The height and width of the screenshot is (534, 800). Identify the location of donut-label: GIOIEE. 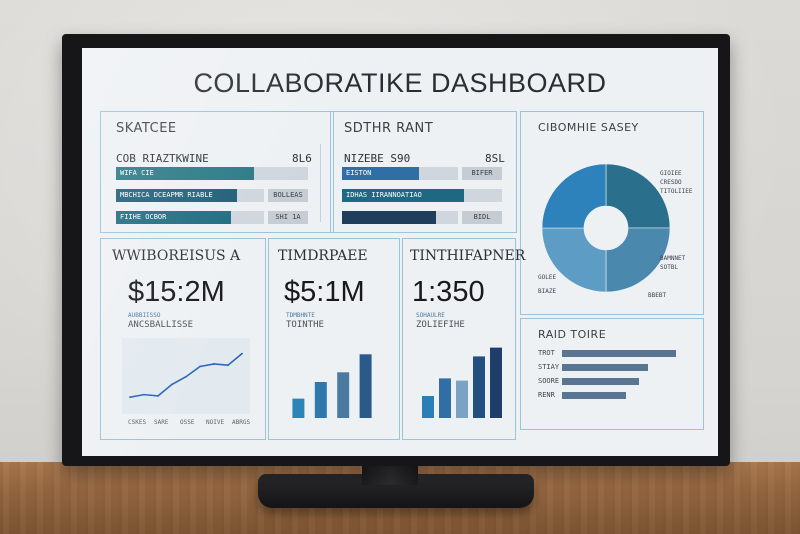
(671, 173).